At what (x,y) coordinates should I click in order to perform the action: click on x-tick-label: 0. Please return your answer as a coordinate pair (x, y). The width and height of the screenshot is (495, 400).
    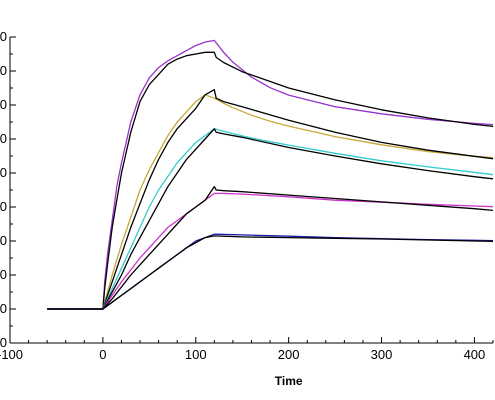
    Looking at the image, I should click on (102, 354).